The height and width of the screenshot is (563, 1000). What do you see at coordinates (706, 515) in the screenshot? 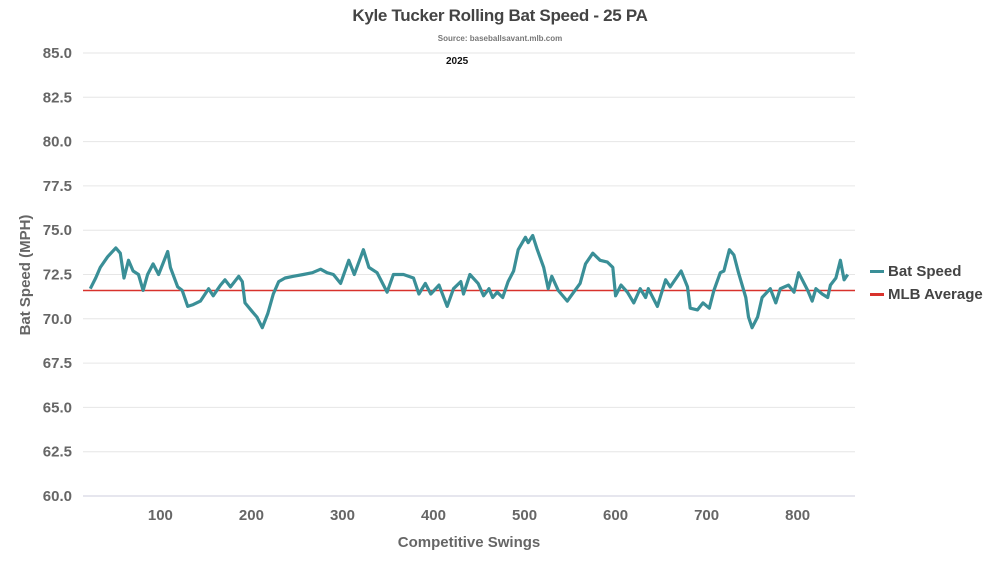
I see `x-tick-label: 700` at bounding box center [706, 515].